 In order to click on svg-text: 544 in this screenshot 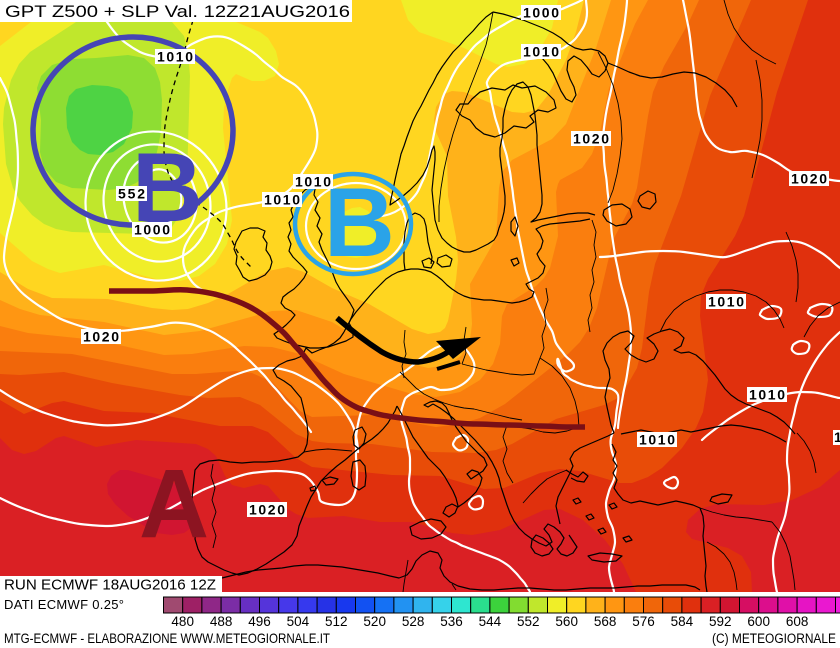, I will do `click(490, 621)`.